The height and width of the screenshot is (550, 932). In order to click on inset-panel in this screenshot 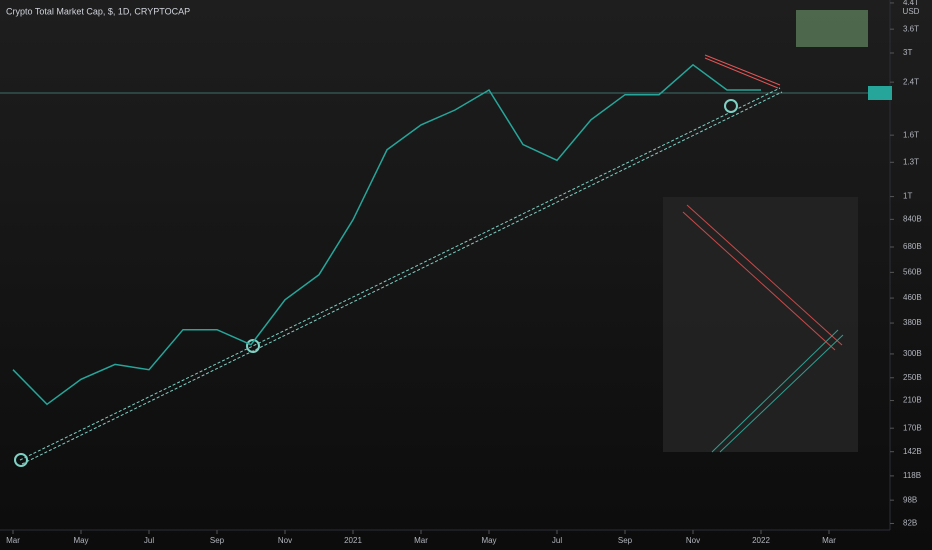, I will do `click(760, 324)`.